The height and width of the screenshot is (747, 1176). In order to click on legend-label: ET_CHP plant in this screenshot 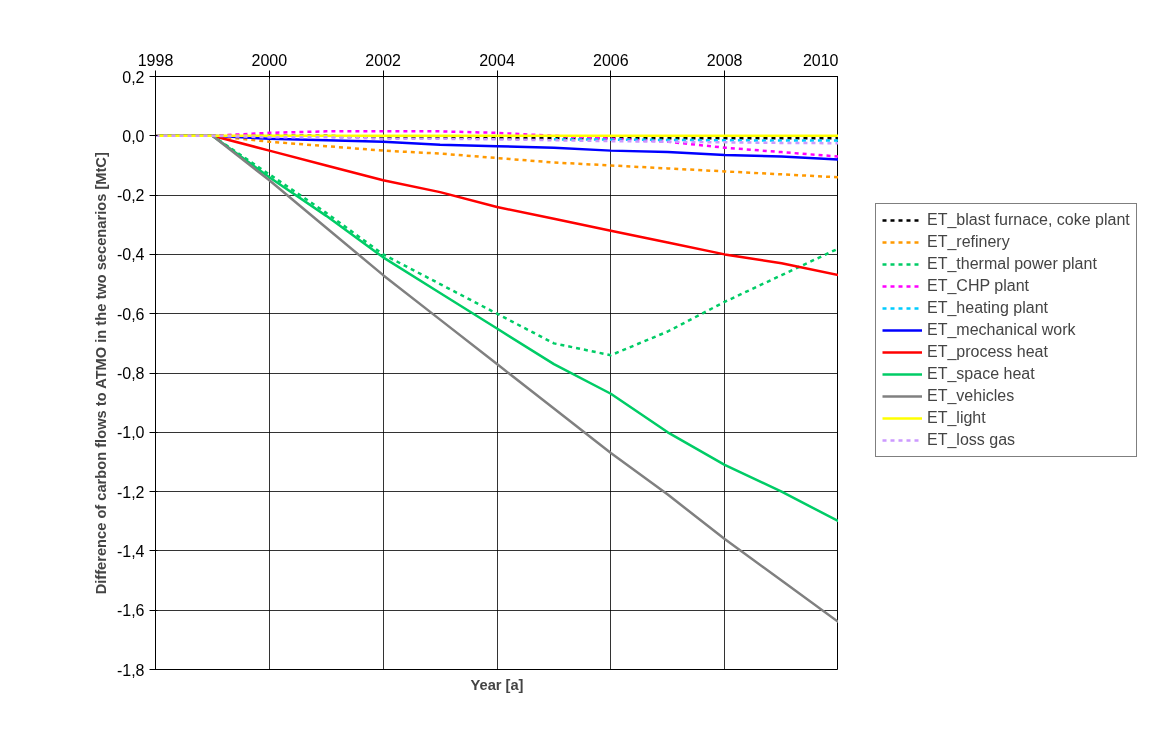, I will do `click(978, 286)`.